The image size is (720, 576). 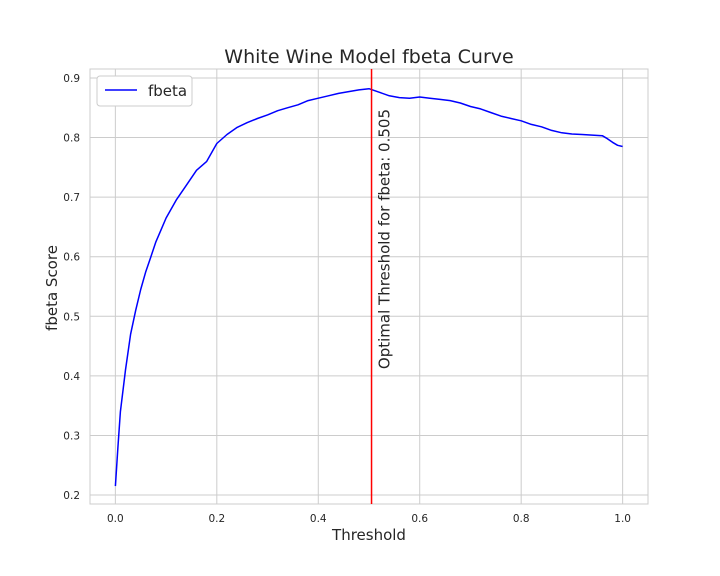 What do you see at coordinates (115, 519) in the screenshot?
I see `x-tick-label: 0.0` at bounding box center [115, 519].